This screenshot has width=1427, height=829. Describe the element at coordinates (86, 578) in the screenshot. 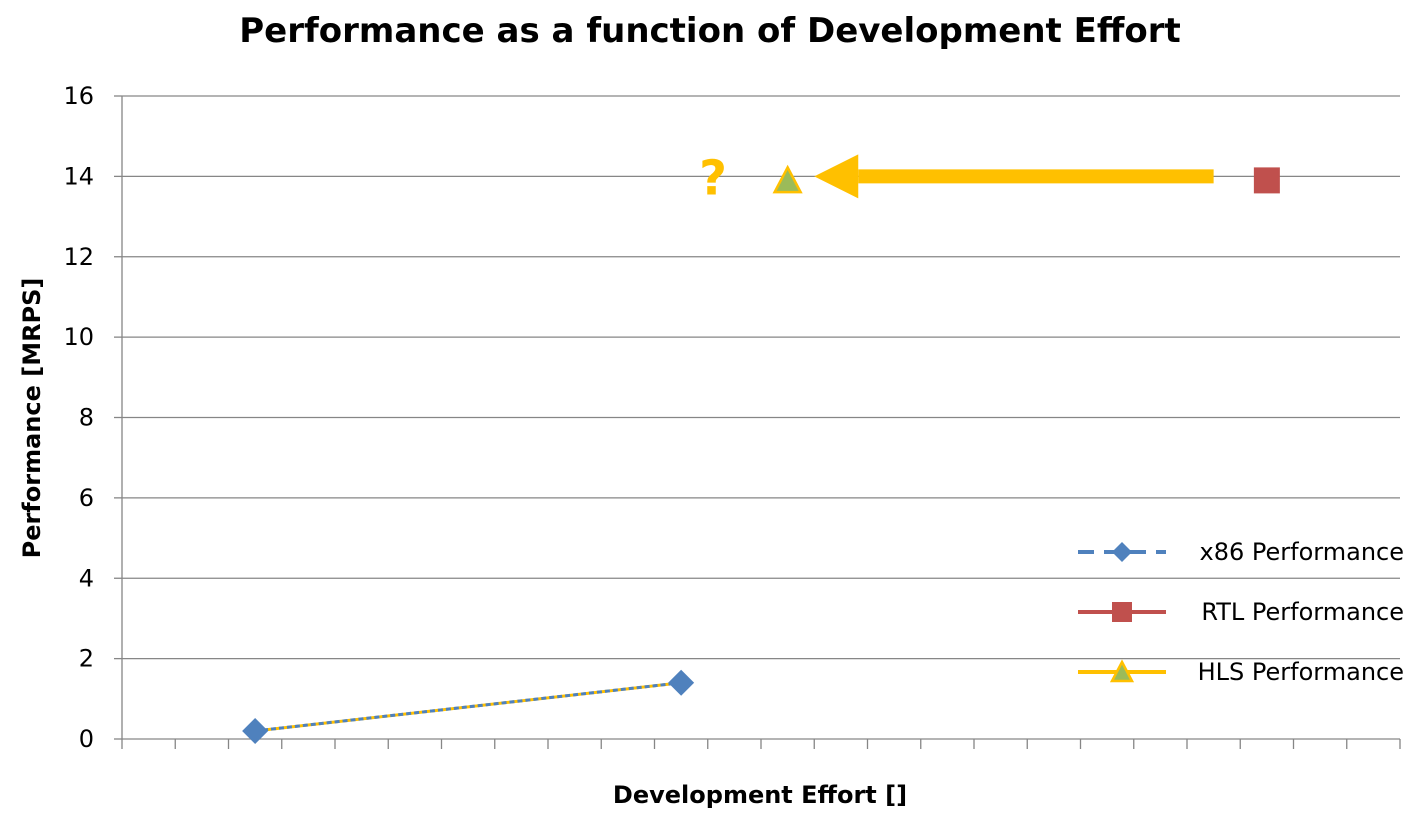

I see `y-tick-label: 4` at that location.